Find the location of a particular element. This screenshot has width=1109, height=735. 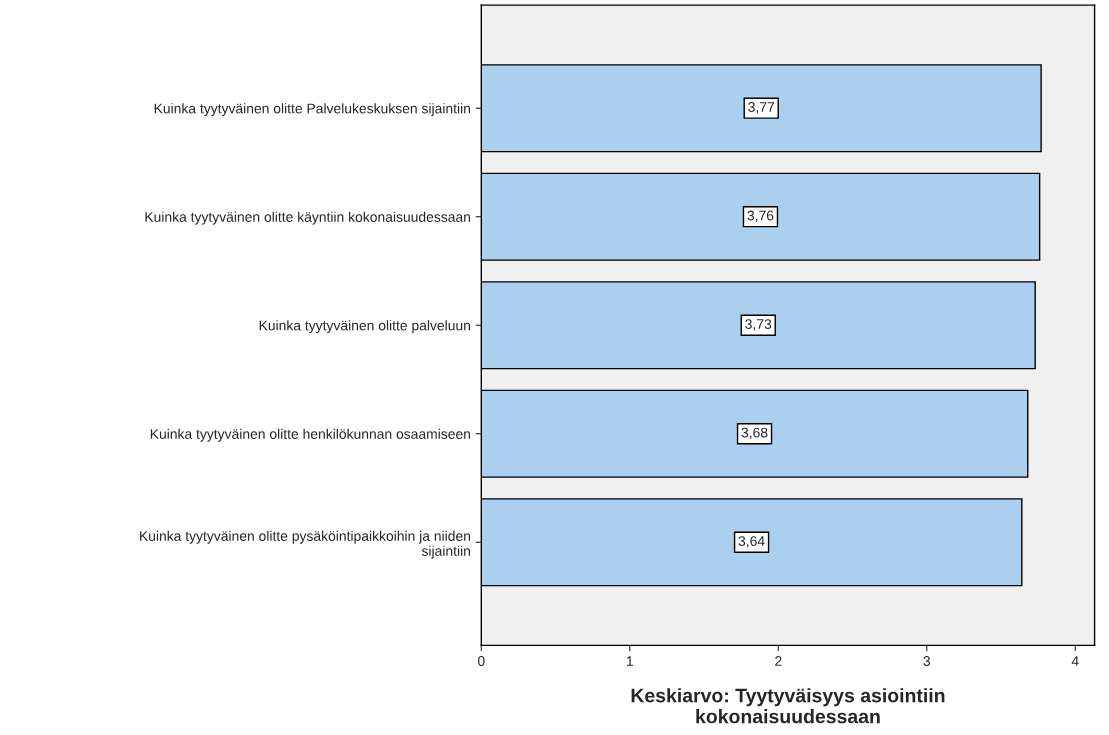

x-tick-label: 1 is located at coordinates (630, 661).